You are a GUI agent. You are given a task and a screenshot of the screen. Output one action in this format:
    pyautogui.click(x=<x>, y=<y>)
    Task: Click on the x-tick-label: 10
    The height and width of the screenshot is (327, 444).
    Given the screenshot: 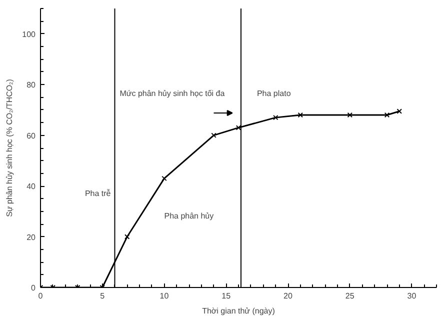 What is the action you would take?
    pyautogui.click(x=165, y=296)
    